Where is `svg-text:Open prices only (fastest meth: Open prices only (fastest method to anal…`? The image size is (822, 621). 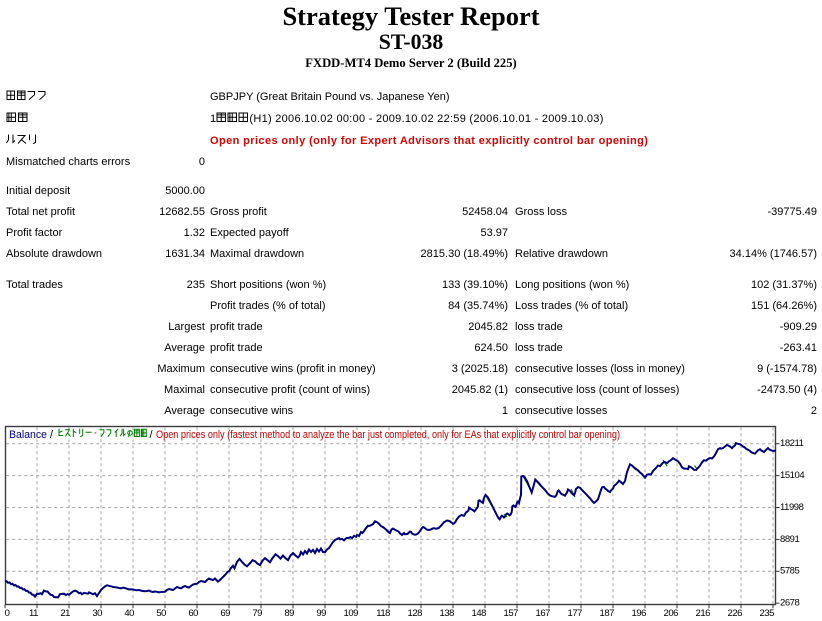
svg-text:Open prices only (fastest meth: Open prices only (fastest method to anal… is located at coordinates (388, 435).